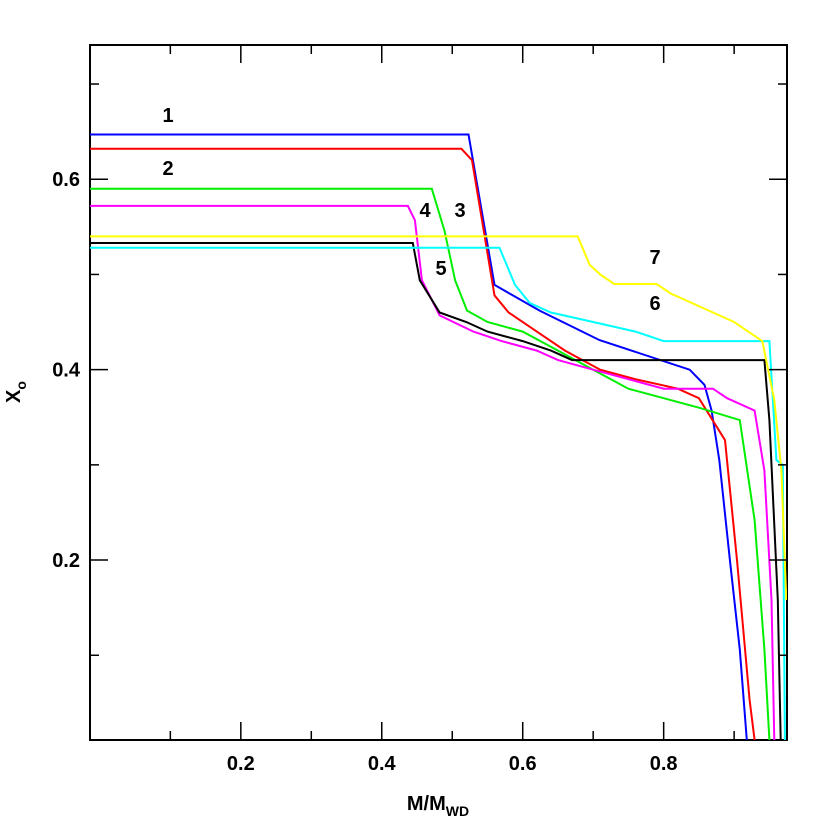  I want to click on x-tick-label: 0.4, so click(382, 764).